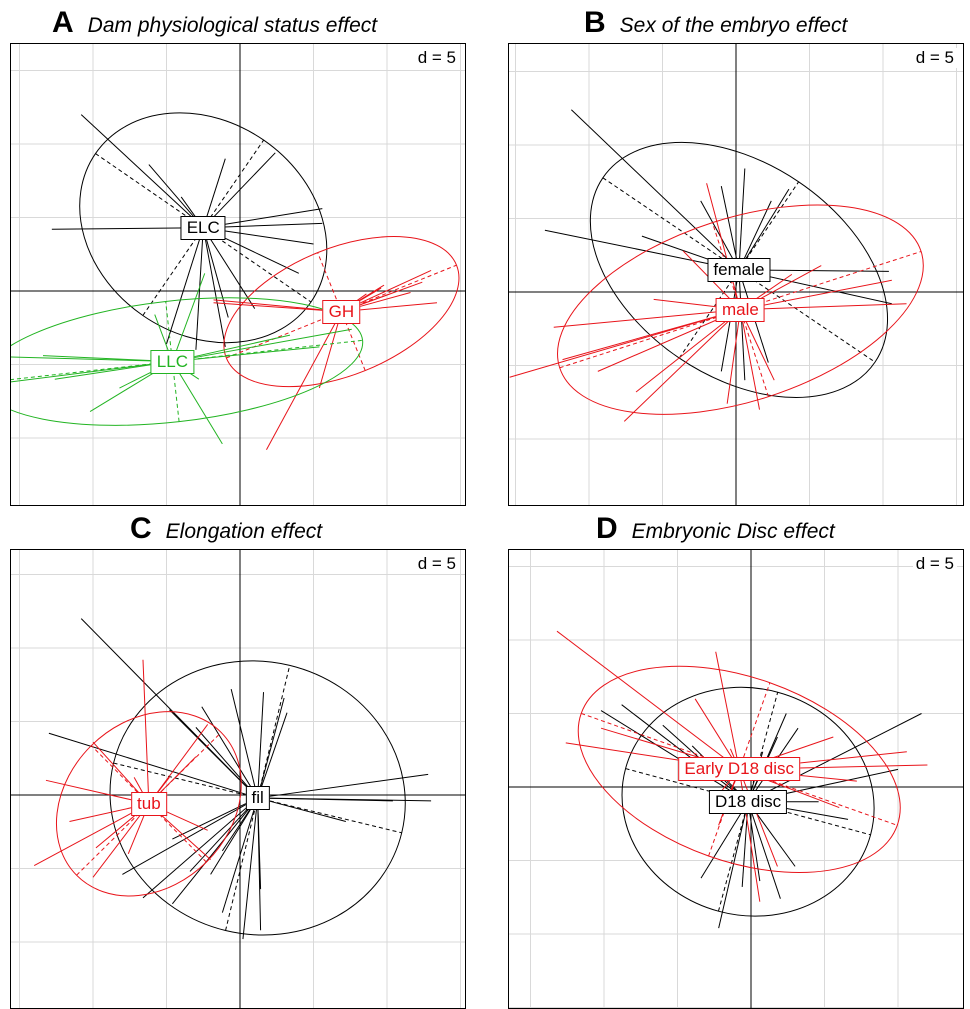  I want to click on panel-b-scale-label: d = 5, so click(934, 58).